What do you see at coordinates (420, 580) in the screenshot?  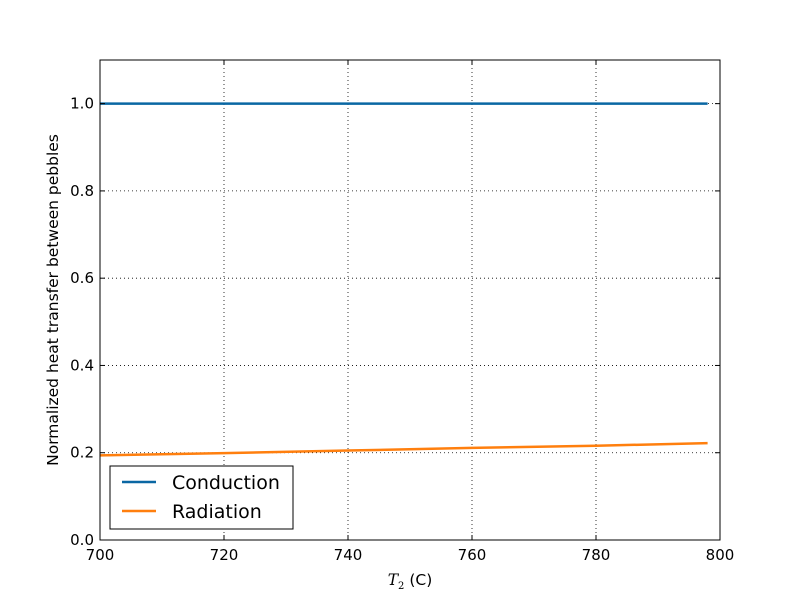 I see `x-axis-label-unit: (C)` at bounding box center [420, 580].